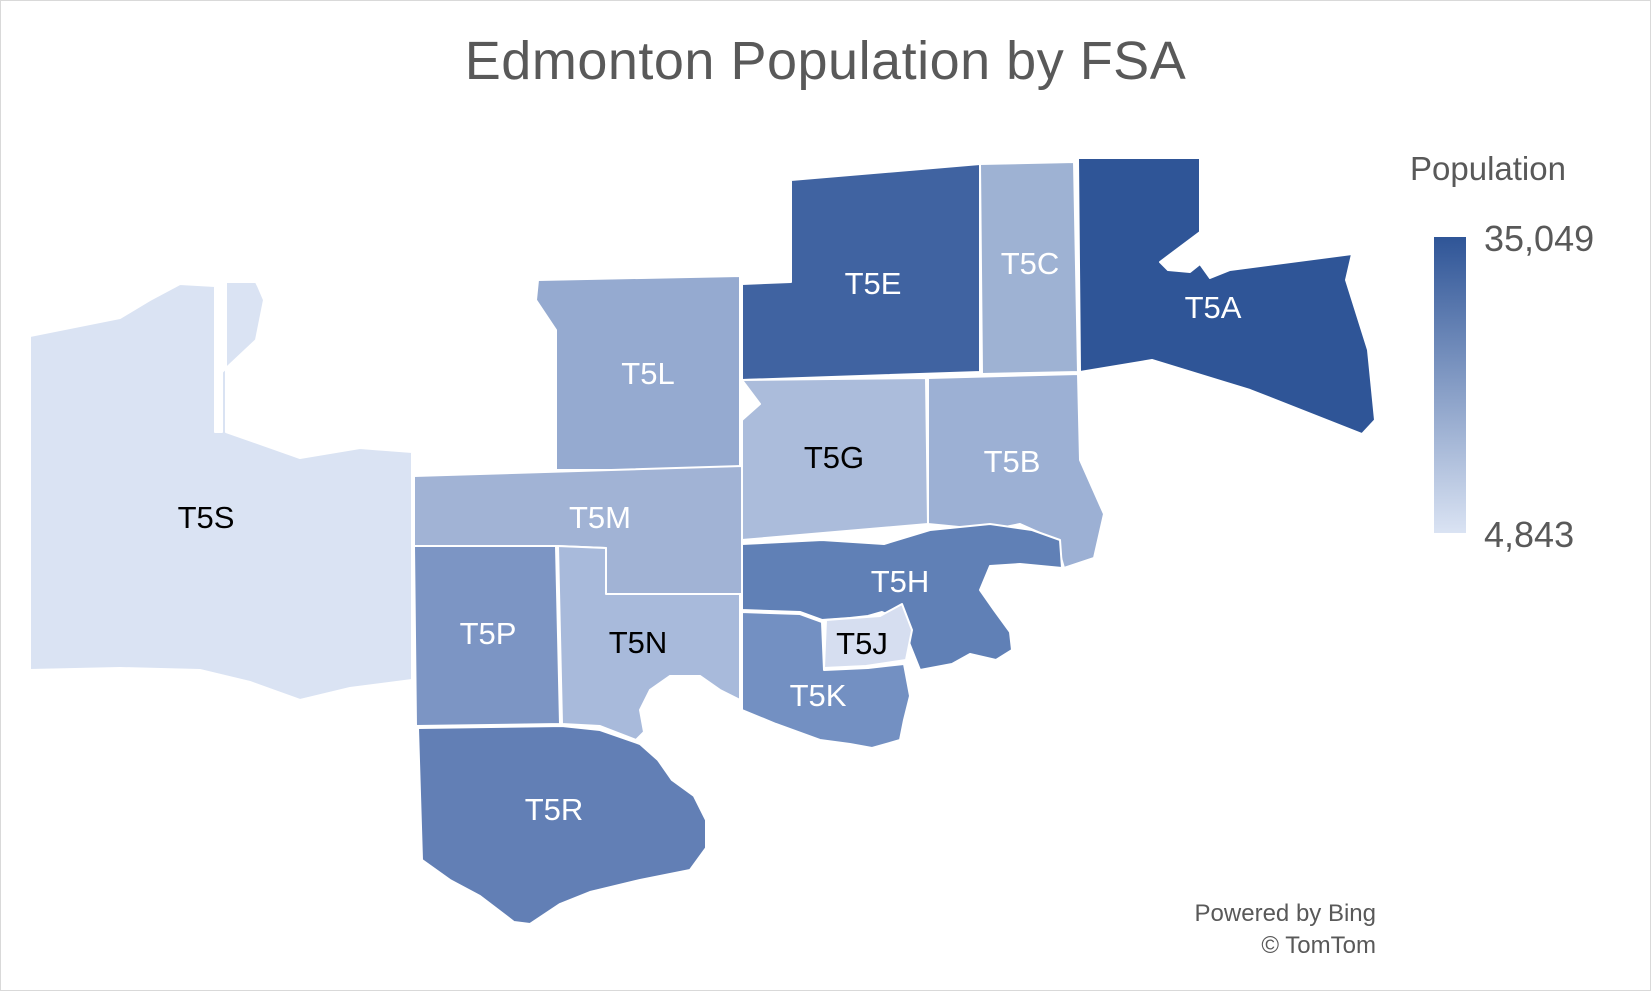 Image resolution: width=1651 pixels, height=991 pixels. What do you see at coordinates (638, 642) in the screenshot?
I see `region-label-t5n: T5N` at bounding box center [638, 642].